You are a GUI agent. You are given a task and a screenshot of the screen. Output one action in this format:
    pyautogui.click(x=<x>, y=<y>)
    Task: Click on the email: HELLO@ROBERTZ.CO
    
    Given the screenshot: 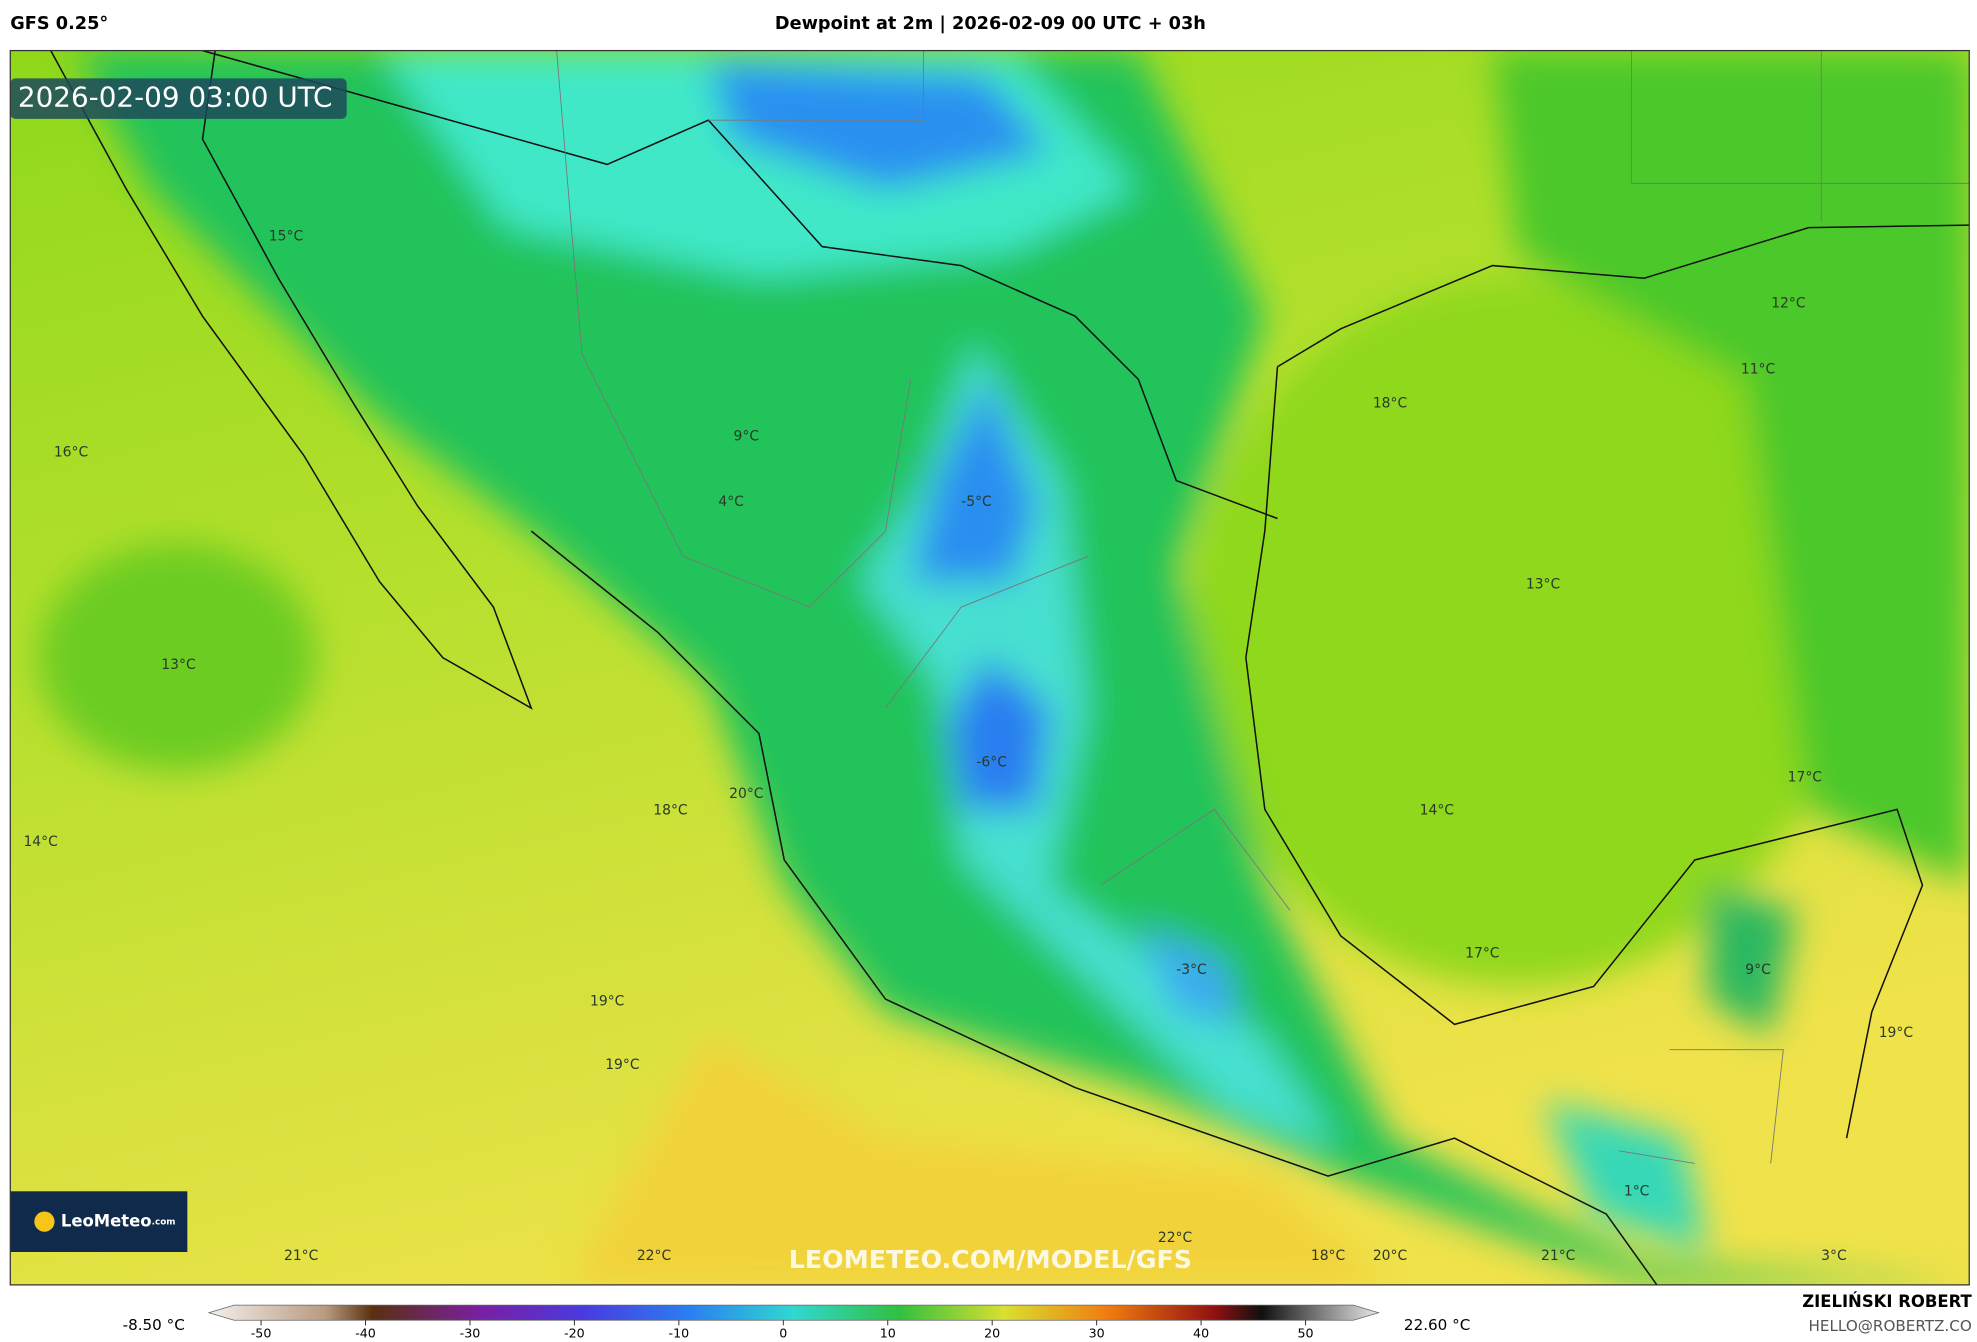 What is the action you would take?
    pyautogui.click(x=1890, y=1326)
    